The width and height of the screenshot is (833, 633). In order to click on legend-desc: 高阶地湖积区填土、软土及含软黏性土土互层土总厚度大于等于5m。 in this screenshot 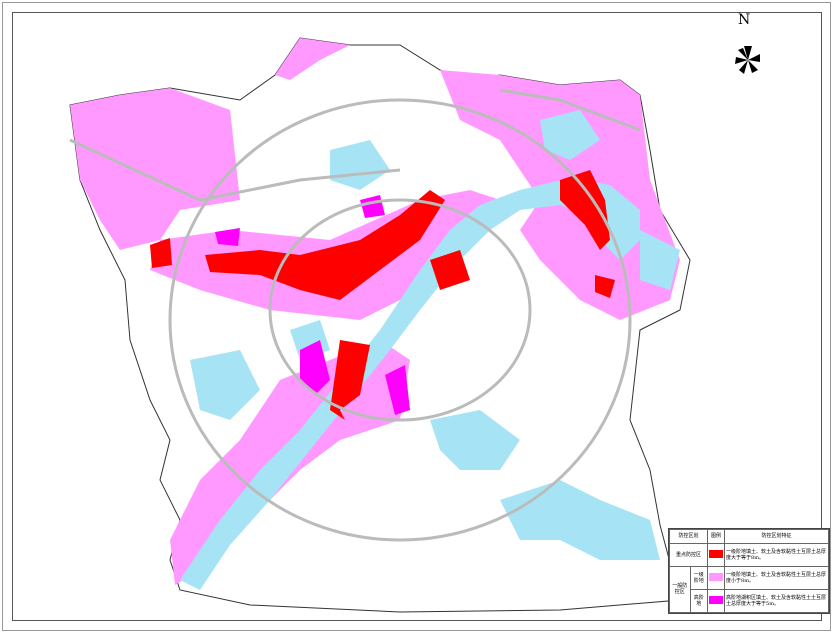, I will do `click(776, 601)`.